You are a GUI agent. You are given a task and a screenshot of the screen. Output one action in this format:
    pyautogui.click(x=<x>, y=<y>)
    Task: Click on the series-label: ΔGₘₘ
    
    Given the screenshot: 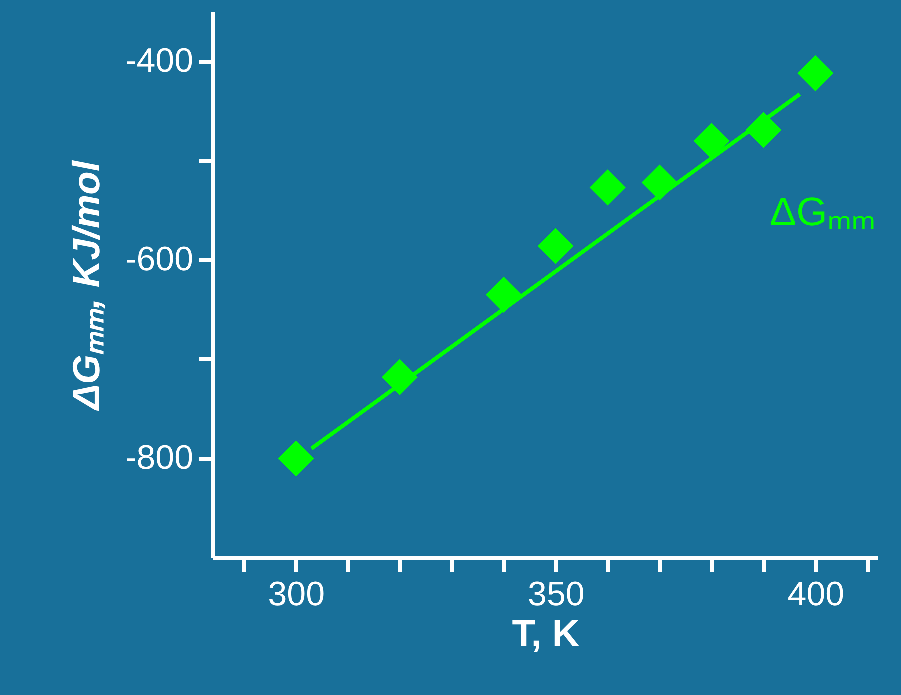 What is the action you would take?
    pyautogui.click(x=823, y=212)
    